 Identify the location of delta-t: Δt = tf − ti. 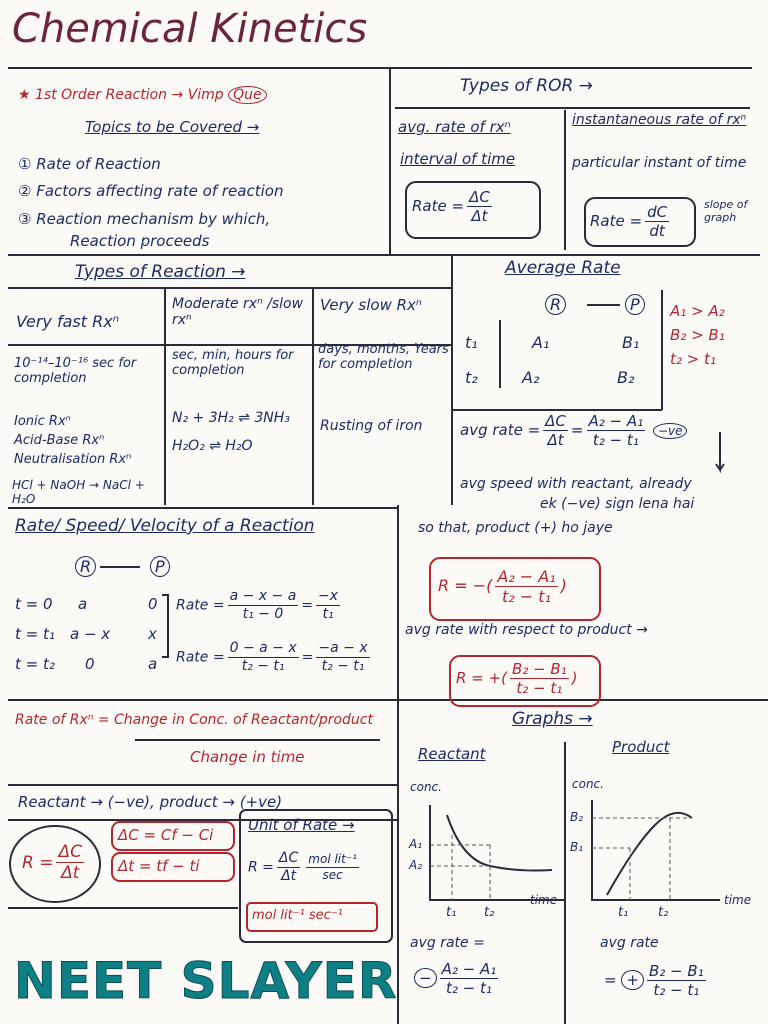
(159, 866).